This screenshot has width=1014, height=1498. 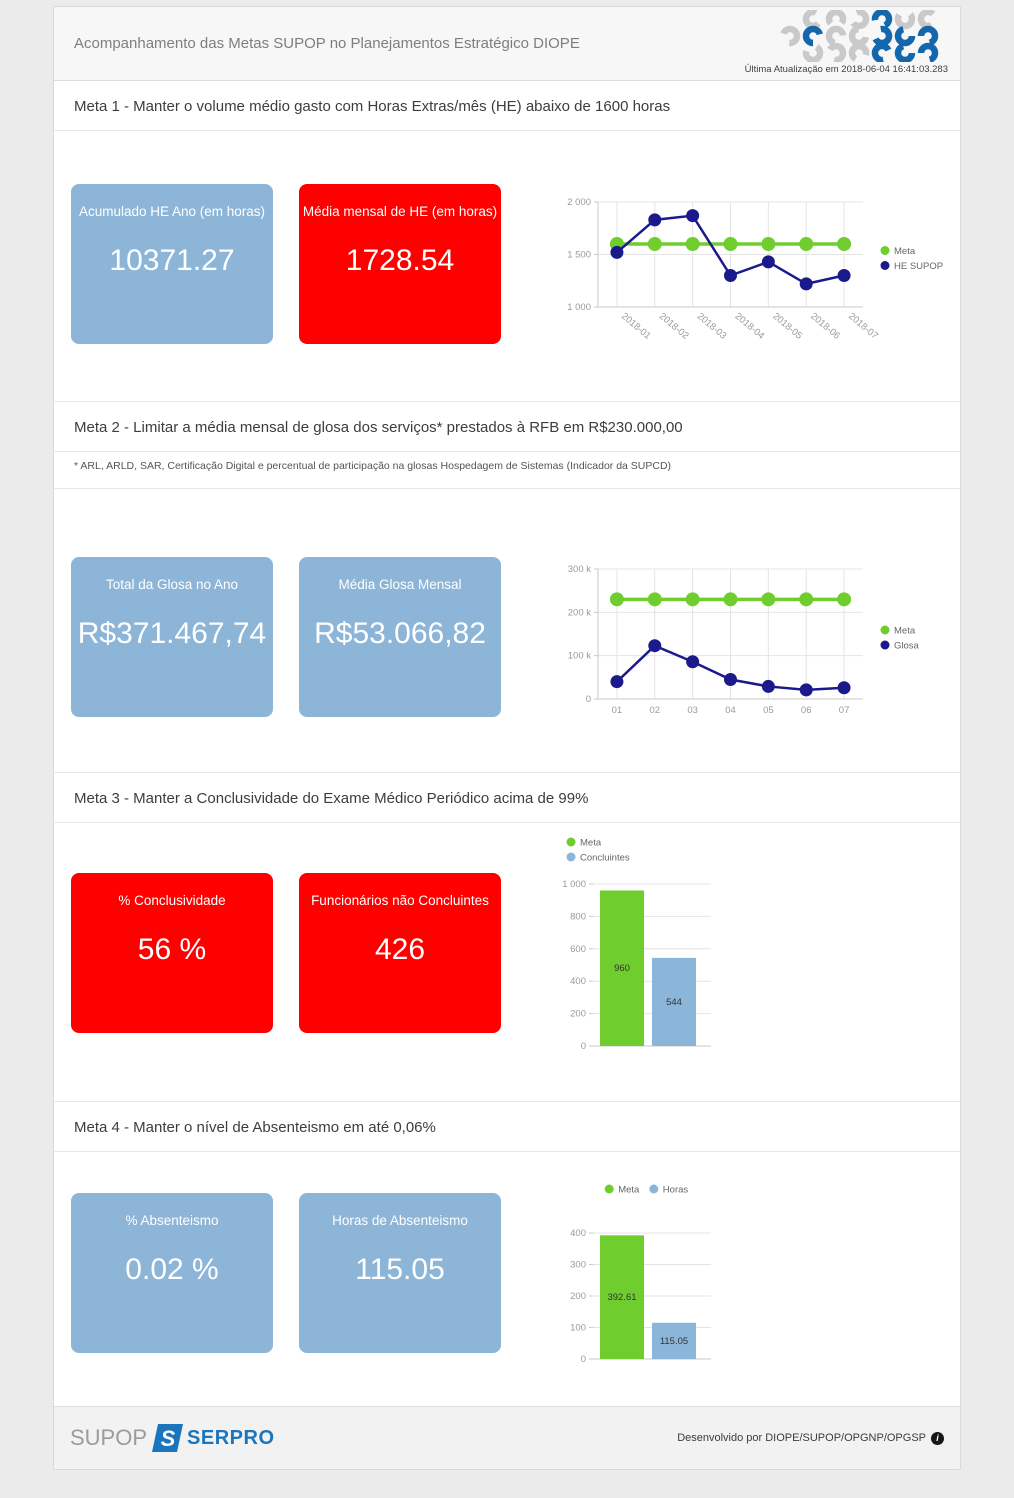 I want to click on card-label: Média mensal de HE (em horas), so click(x=400, y=211).